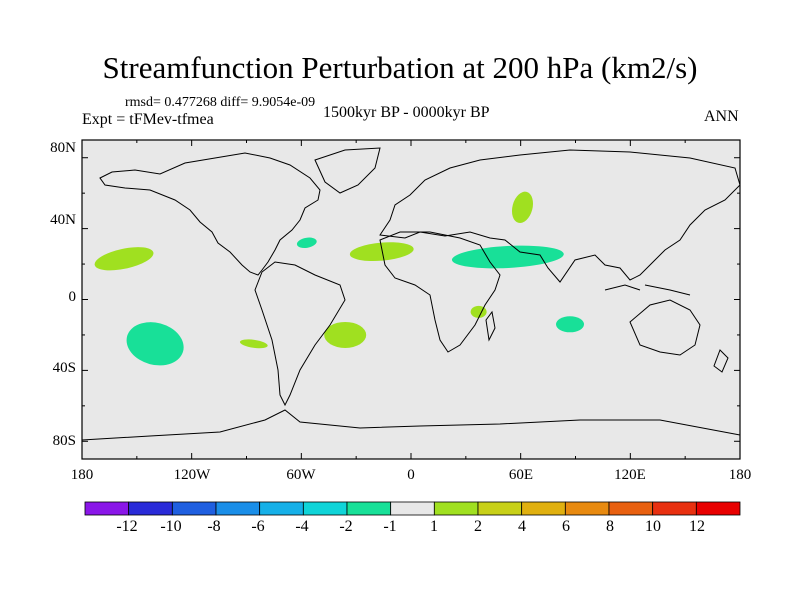  What do you see at coordinates (148, 119) in the screenshot?
I see `experiment-label: Expt = tFMev-tfmea` at bounding box center [148, 119].